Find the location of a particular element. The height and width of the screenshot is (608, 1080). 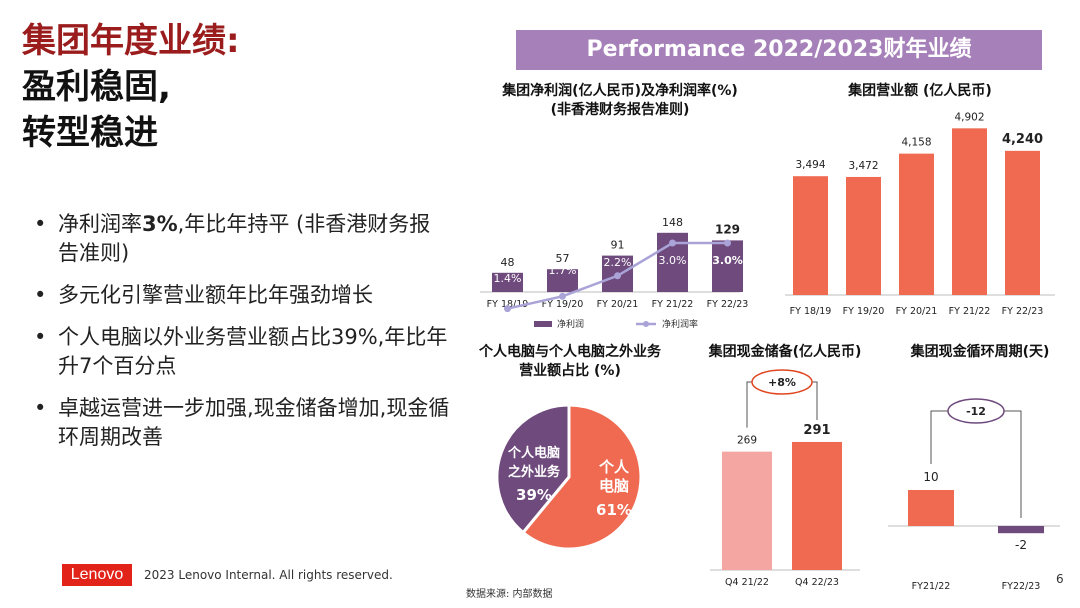

legend-label-net-profit: 净利润 is located at coordinates (570, 324).